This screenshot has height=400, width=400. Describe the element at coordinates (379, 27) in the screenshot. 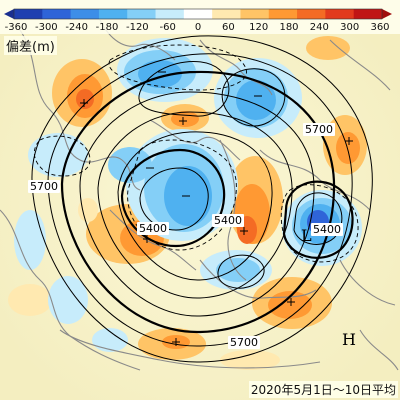

I see `colorbar-tick-label: 360` at that location.